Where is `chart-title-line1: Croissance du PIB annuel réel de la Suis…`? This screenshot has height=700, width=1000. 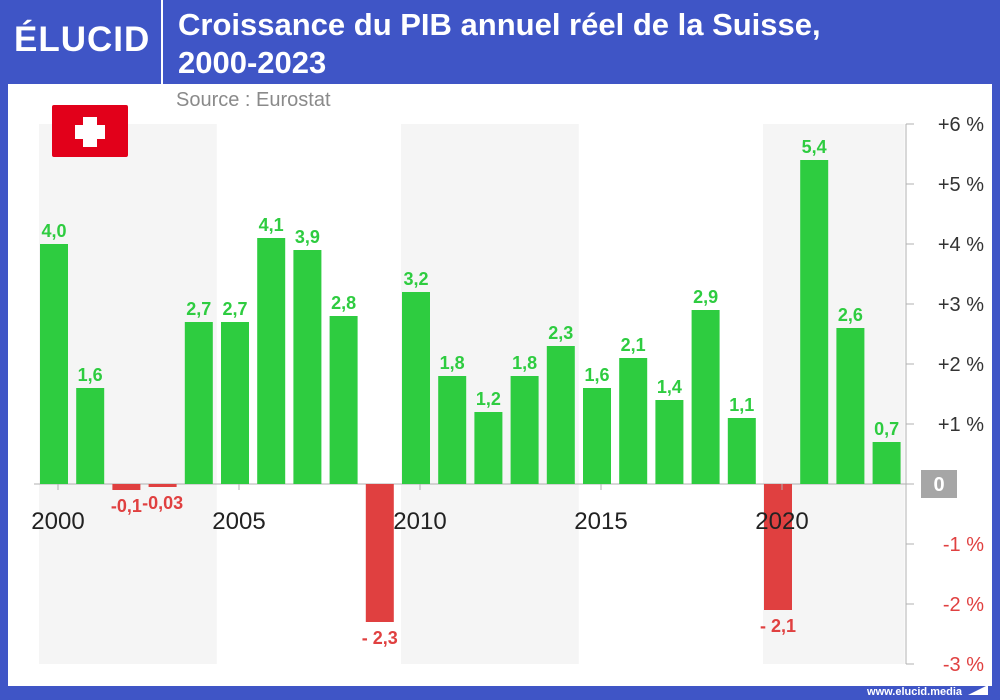
chart-title-line1: Croissance du PIB annuel réel de la Suis… is located at coordinates (499, 24).